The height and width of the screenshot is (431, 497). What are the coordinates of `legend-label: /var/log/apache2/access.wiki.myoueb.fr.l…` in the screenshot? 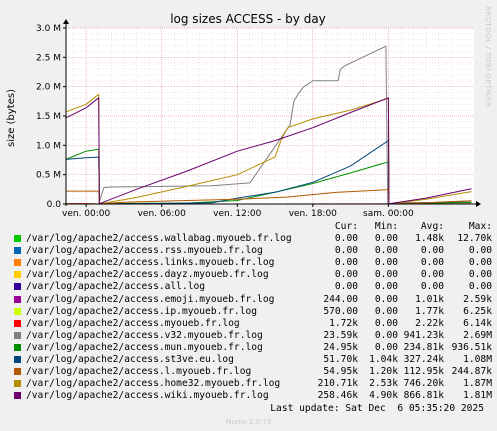 It's located at (147, 396).